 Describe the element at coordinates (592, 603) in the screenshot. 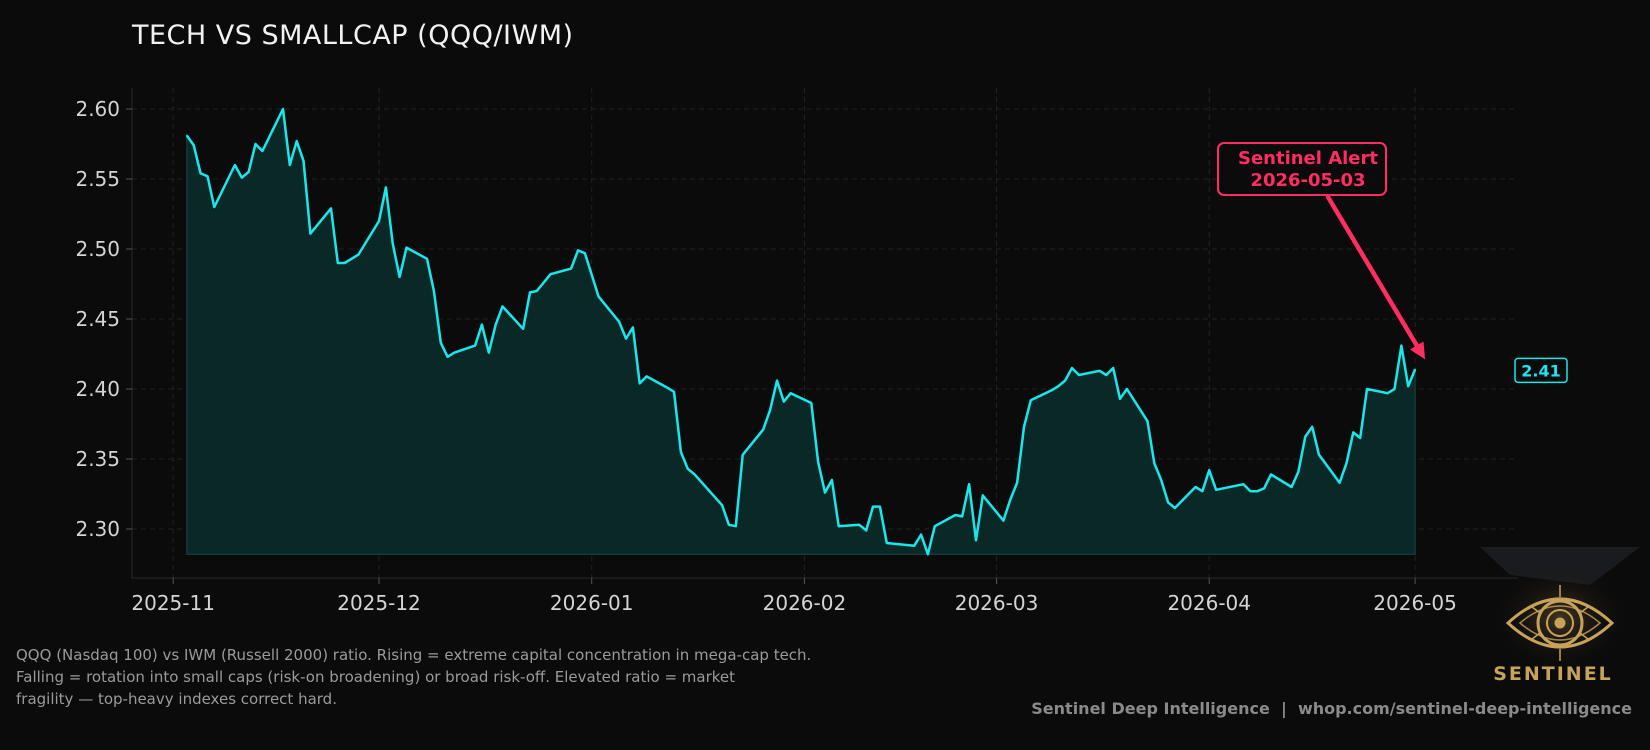

I see `x-tick-label: 2026-01` at that location.